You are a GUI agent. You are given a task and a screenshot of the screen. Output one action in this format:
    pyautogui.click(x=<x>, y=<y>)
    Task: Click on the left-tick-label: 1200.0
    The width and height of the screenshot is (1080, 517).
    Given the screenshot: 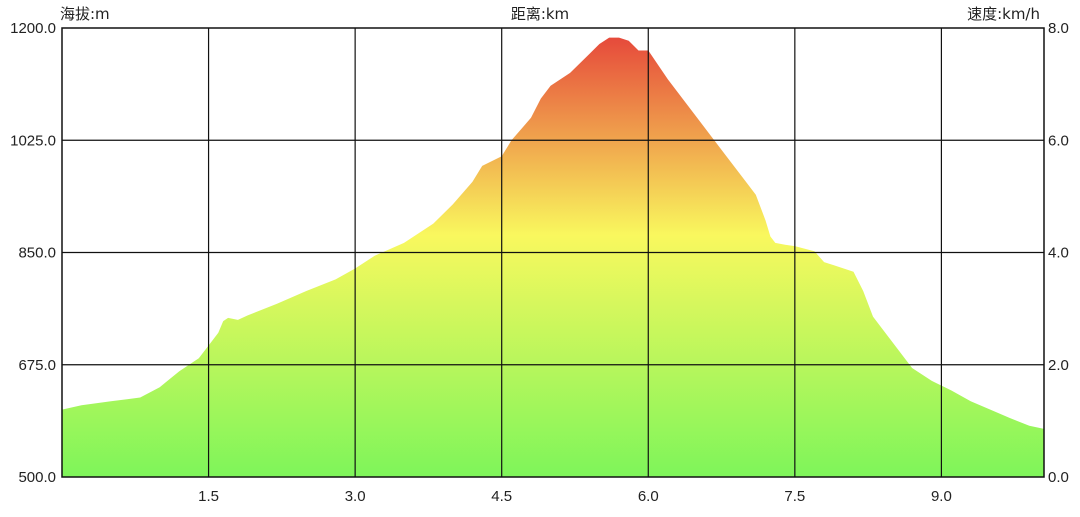 What is the action you would take?
    pyautogui.click(x=33, y=28)
    